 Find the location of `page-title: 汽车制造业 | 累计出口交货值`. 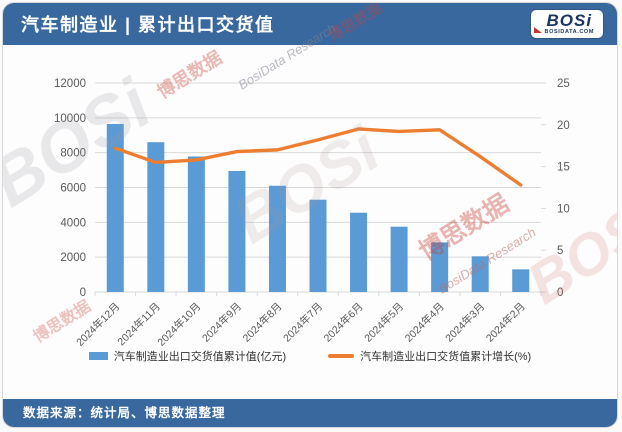

page-title: 汽车制造业 | 累计出口交货值 is located at coordinates (148, 25).